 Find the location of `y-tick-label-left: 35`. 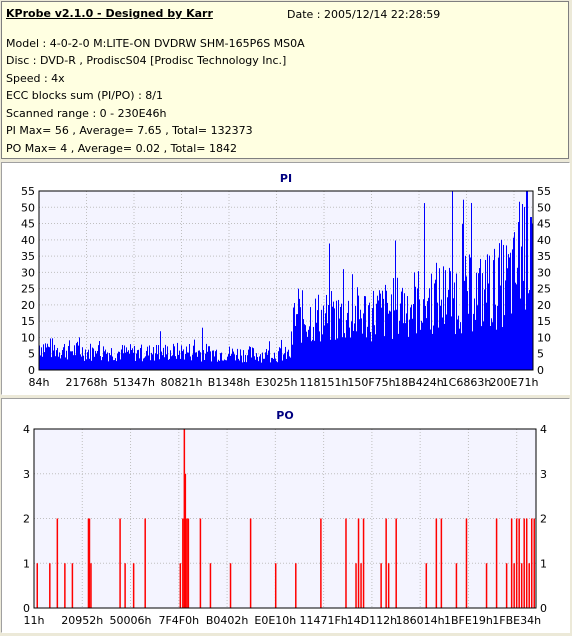

y-tick-label-left: 35 is located at coordinates (28, 256).